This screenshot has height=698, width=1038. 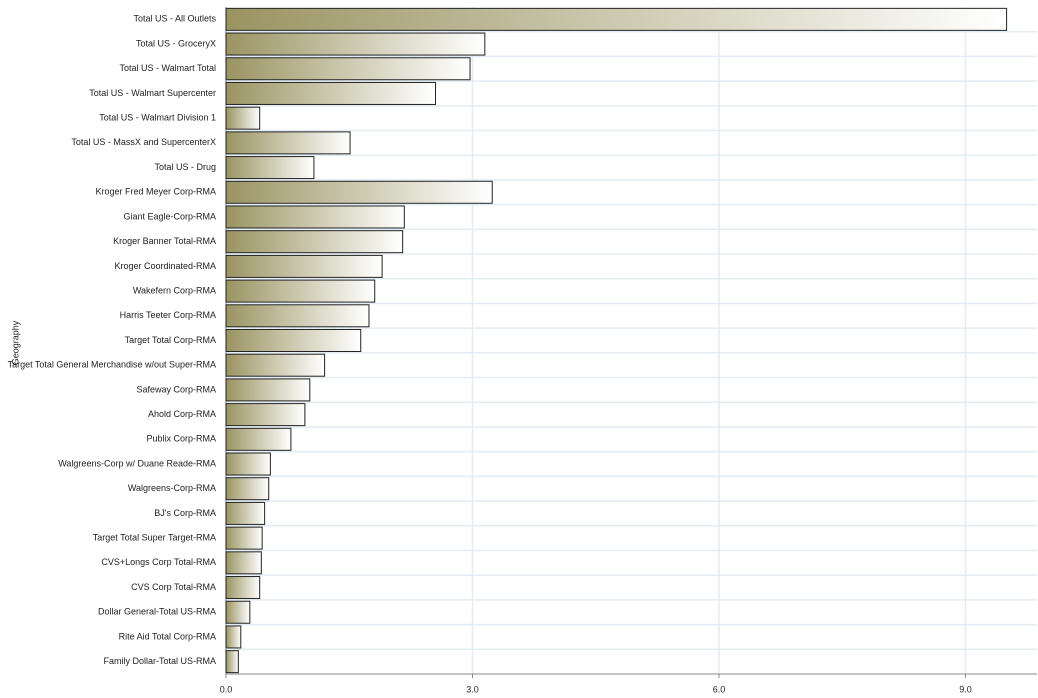 What do you see at coordinates (173, 587) in the screenshot?
I see `y-tick-label: CVS Corp Total-RMA` at bounding box center [173, 587].